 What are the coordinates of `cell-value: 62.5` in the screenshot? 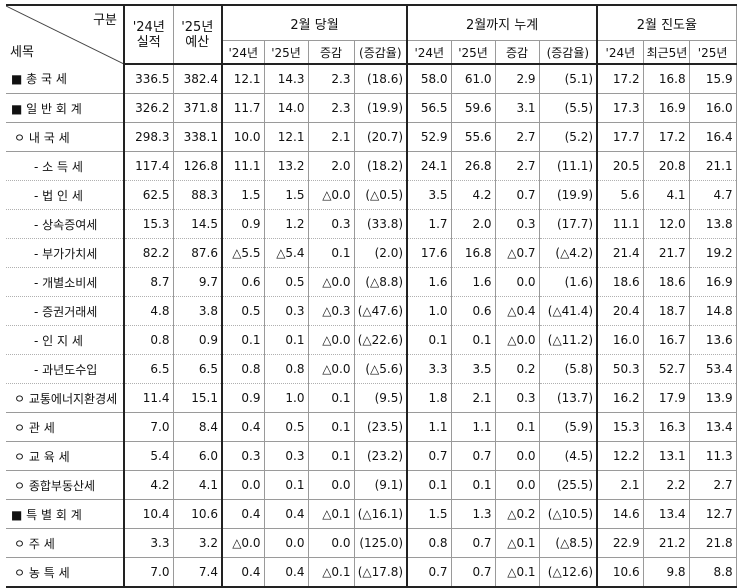 It's located at (149, 195).